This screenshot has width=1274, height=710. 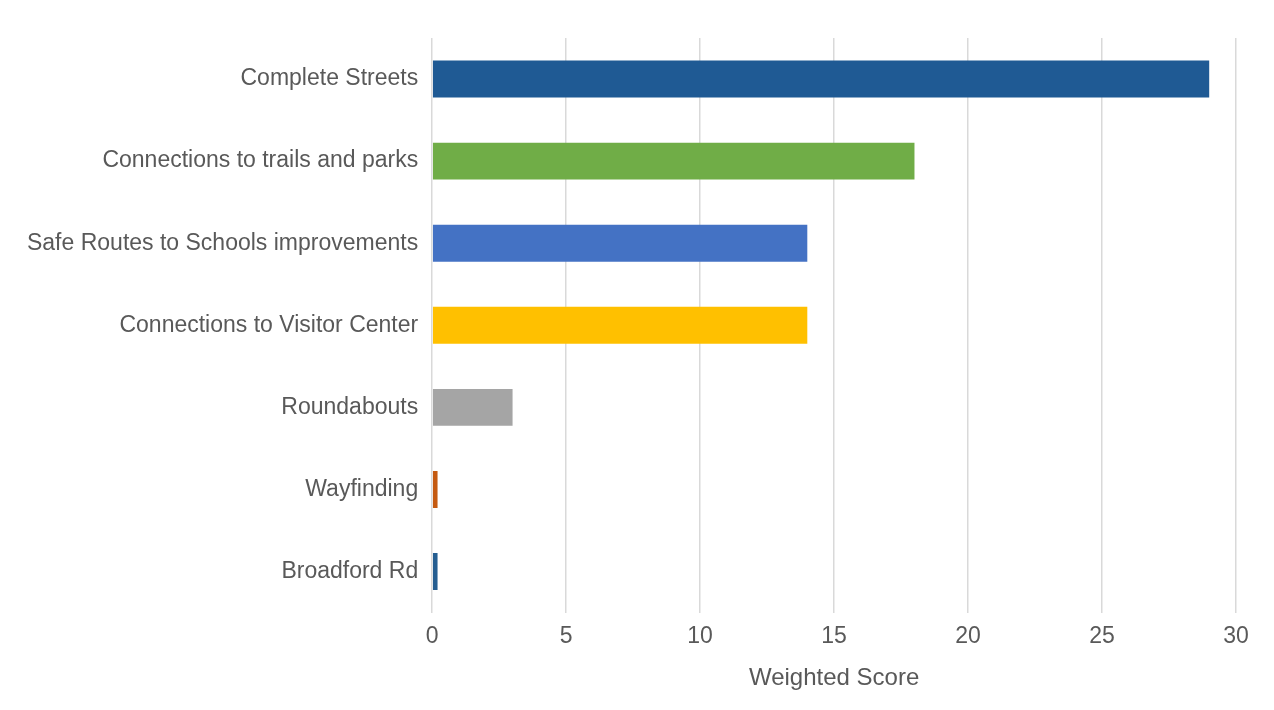 What do you see at coordinates (269, 323) in the screenshot?
I see `y-tick-label: Connections to Visitor Center` at bounding box center [269, 323].